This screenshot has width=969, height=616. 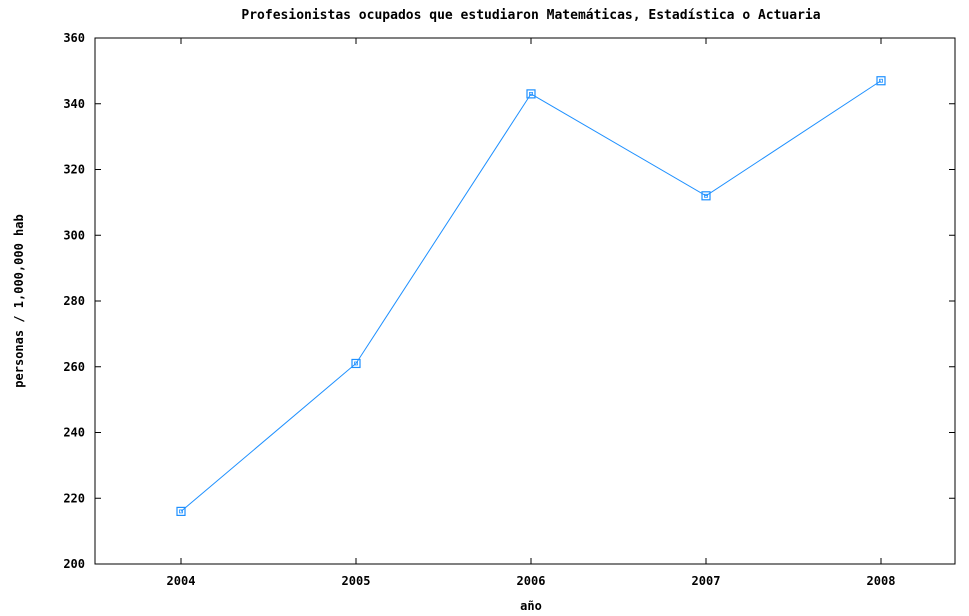 What do you see at coordinates (74, 564) in the screenshot?
I see `y-tick-label: 200` at bounding box center [74, 564].